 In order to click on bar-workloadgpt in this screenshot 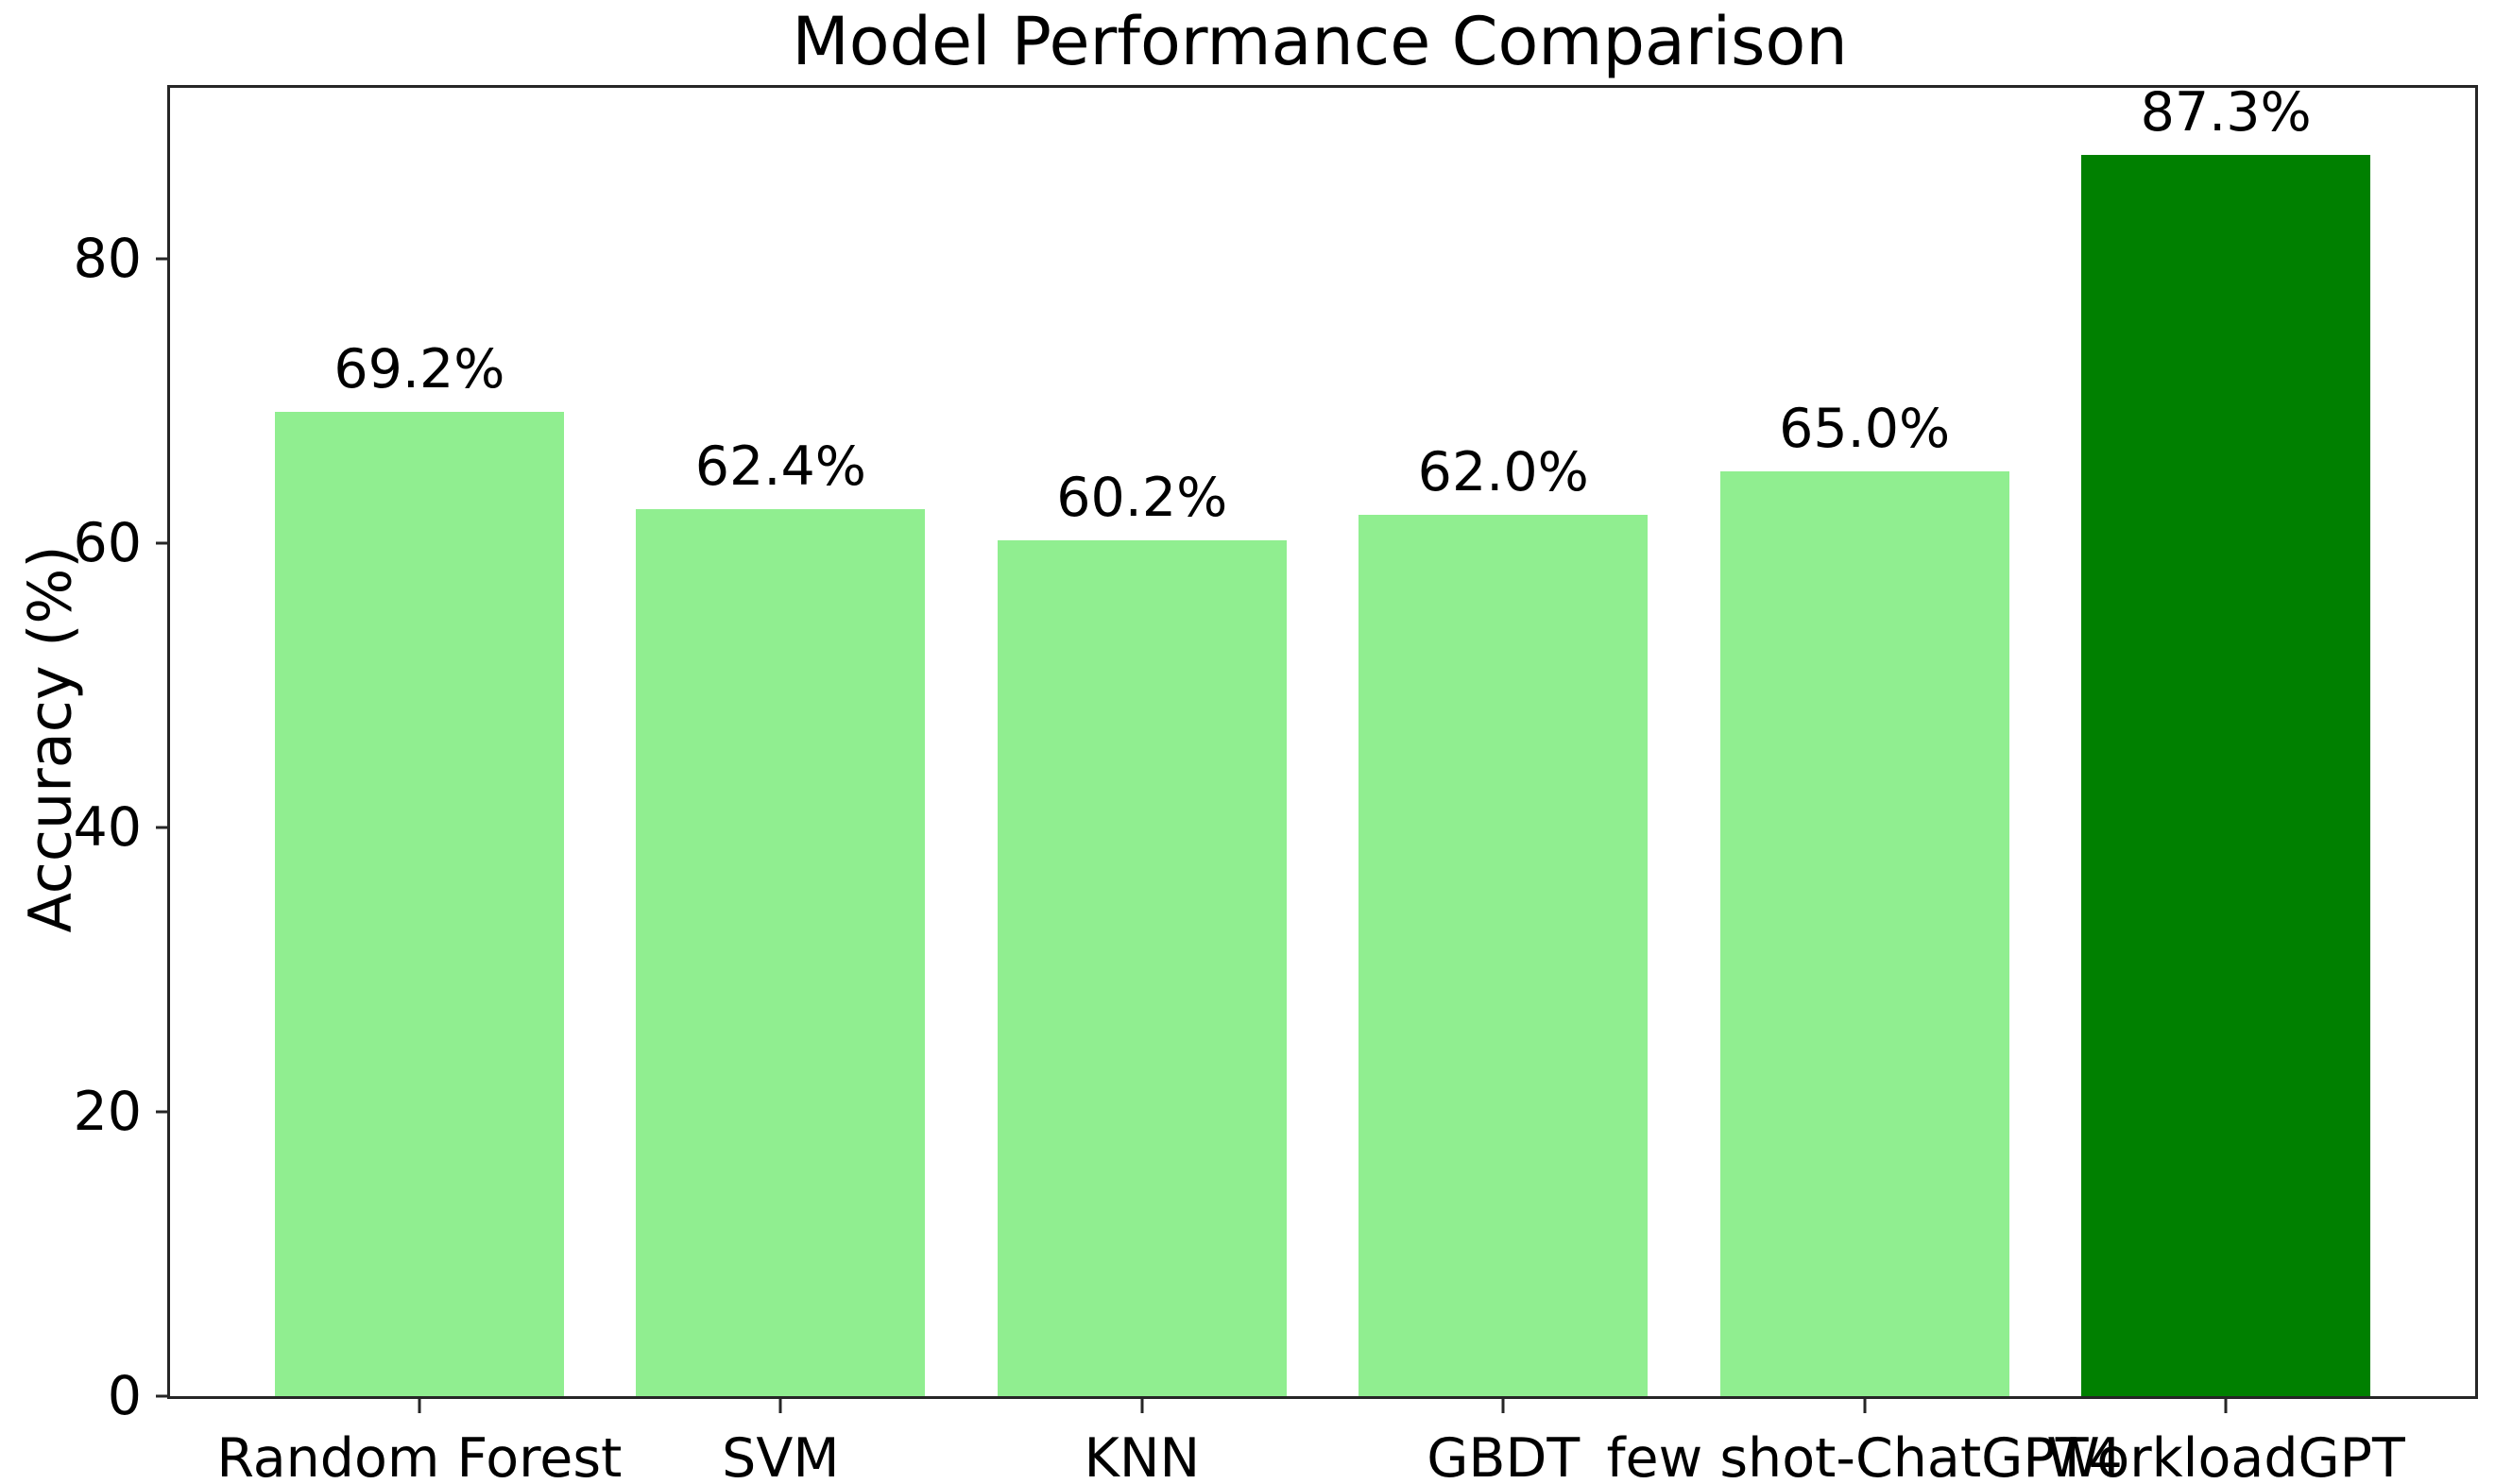, I will do `click(2226, 775)`.